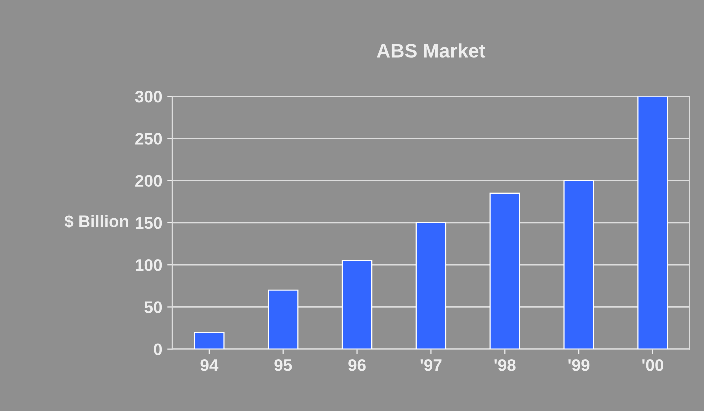 This screenshot has height=411, width=704. I want to click on x-tick-label: 95, so click(283, 366).